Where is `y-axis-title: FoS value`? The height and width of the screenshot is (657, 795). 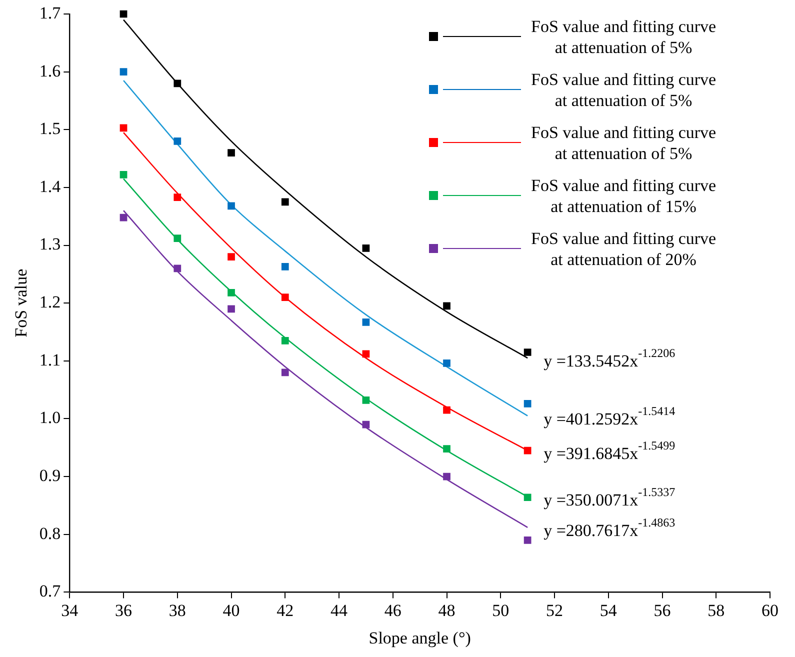 y-axis-title: FoS value is located at coordinates (21, 303).